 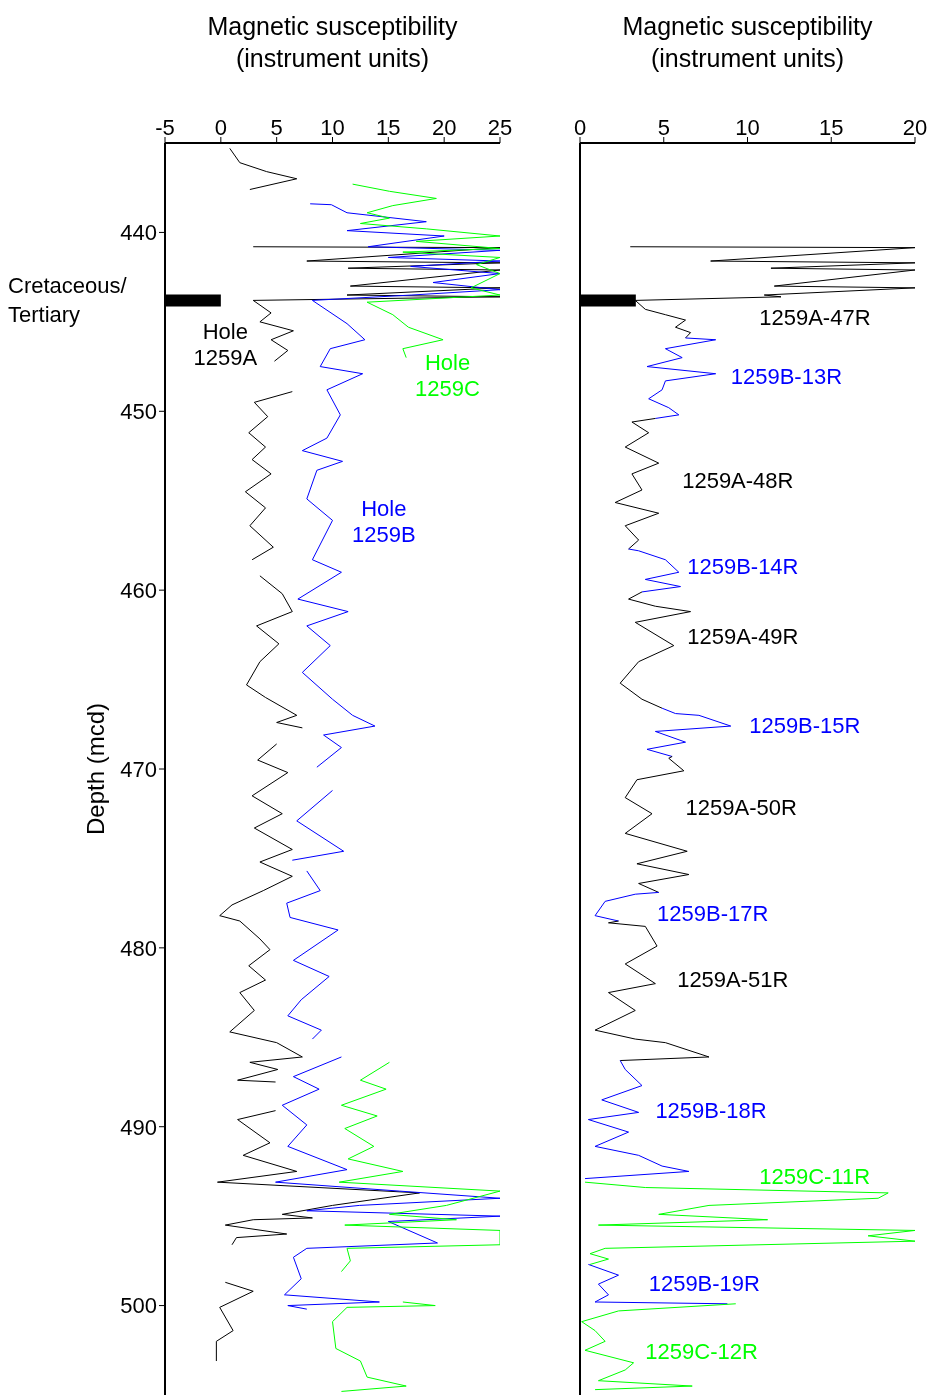 I want to click on series-label: 1259B-18R, so click(x=711, y=1110).